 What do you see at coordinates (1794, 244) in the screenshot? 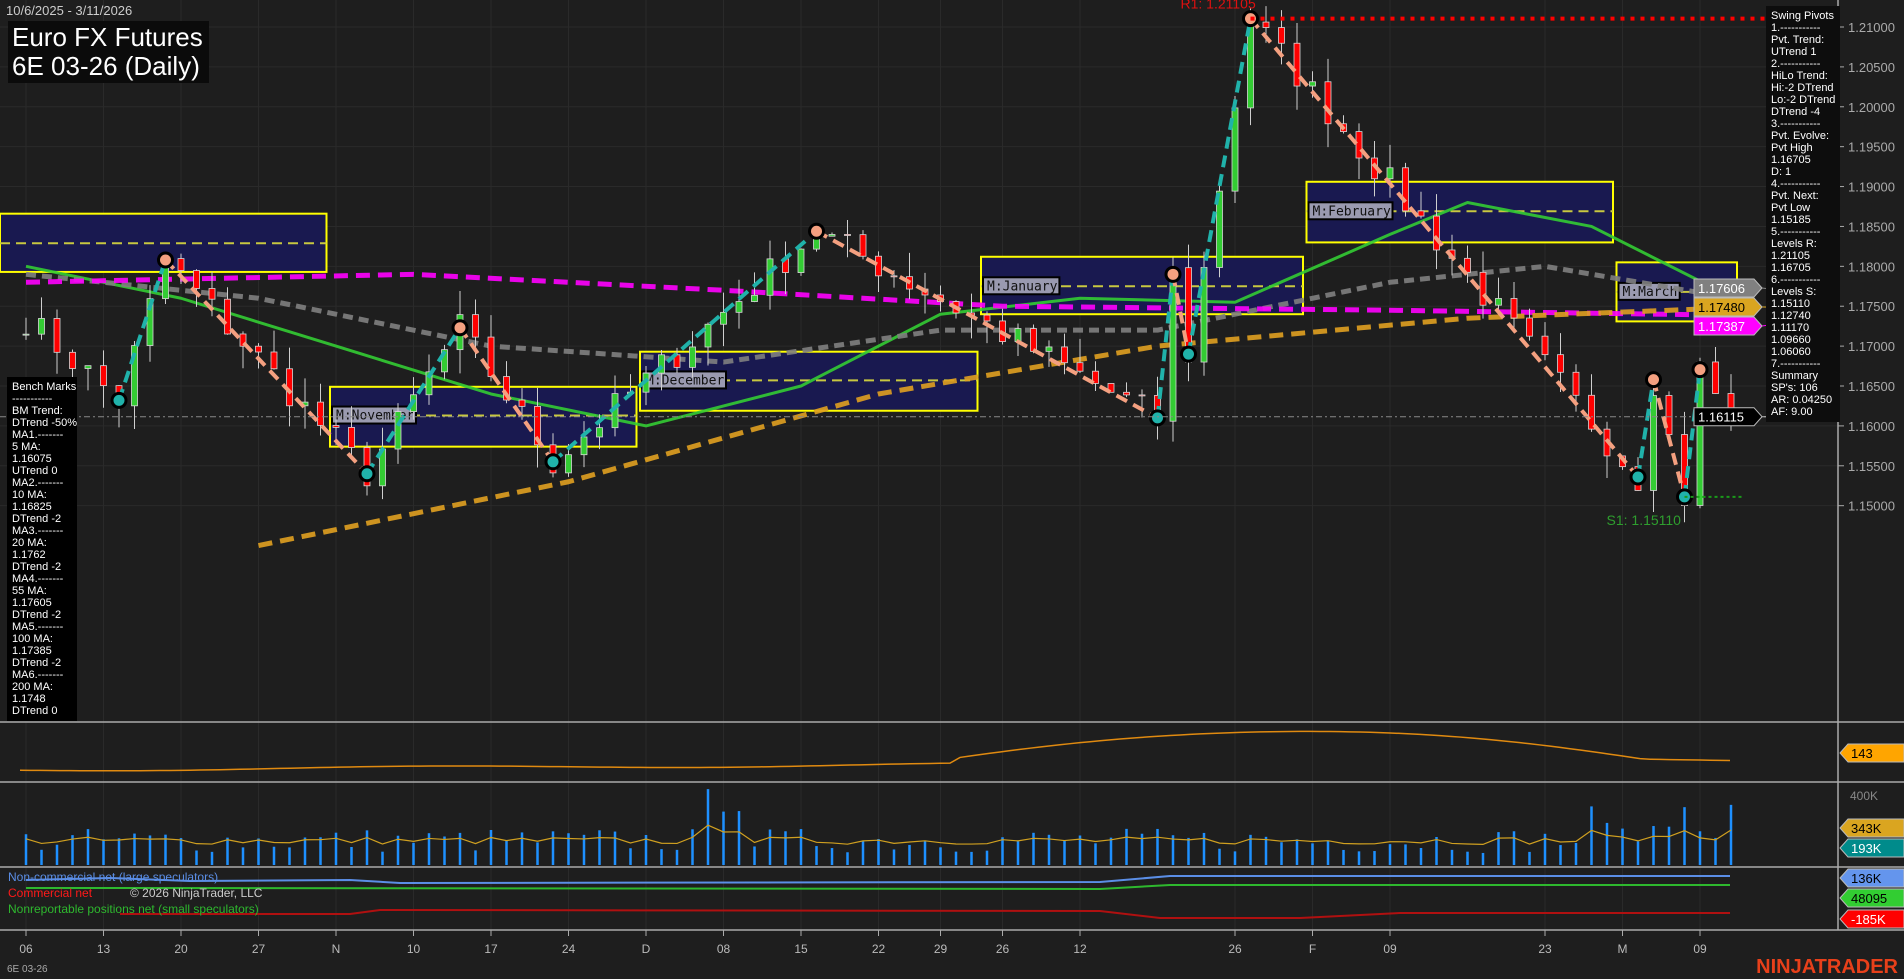
I see `panel-line: Levels R:` at bounding box center [1794, 244].